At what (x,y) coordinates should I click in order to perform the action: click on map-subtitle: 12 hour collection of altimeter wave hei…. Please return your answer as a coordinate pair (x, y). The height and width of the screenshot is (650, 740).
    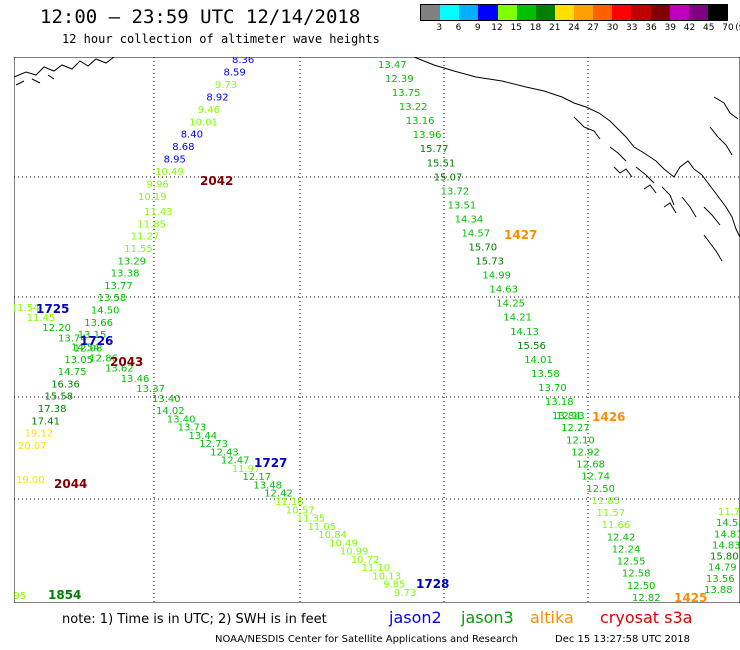
    Looking at the image, I should click on (221, 39).